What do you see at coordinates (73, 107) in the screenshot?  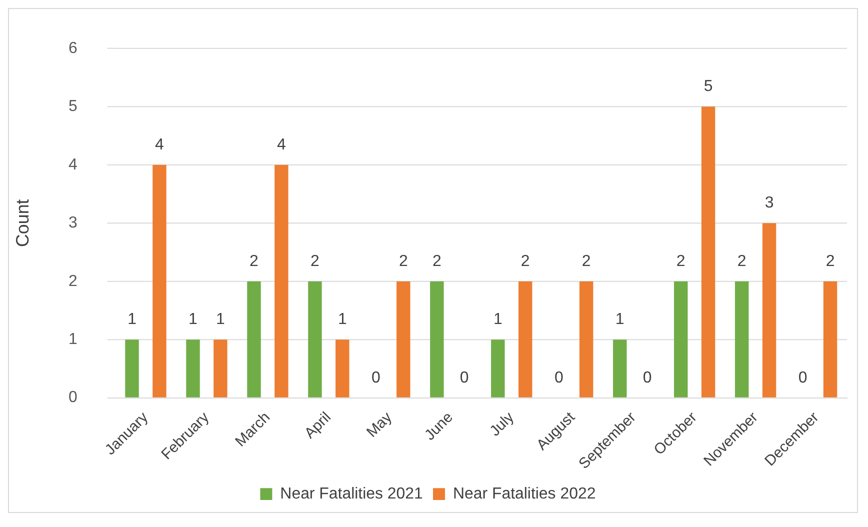 I see `y-tick-label: 5` at bounding box center [73, 107].